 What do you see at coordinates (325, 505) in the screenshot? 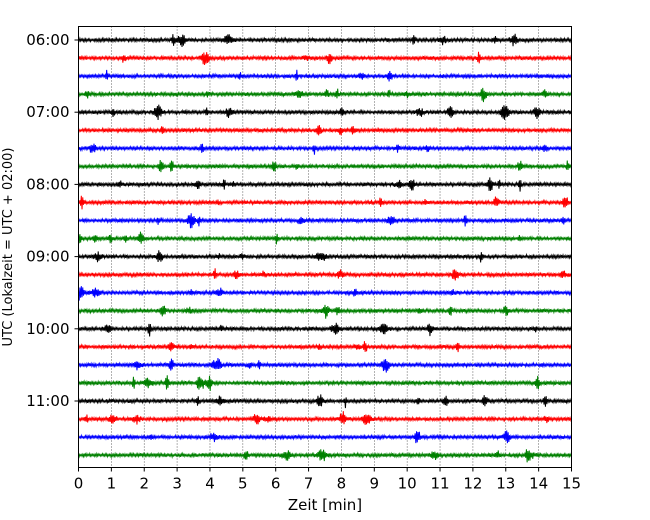
I see `x-axis-title: Zeit [min]` at bounding box center [325, 505].